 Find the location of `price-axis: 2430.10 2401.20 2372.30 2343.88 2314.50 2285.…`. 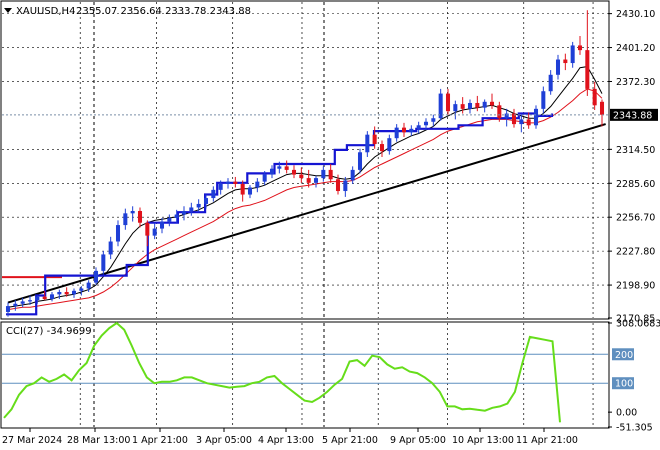

price-axis: 2430.10 2401.20 2372.30 2343.88 2314.50 2285.… is located at coordinates (633, 167).